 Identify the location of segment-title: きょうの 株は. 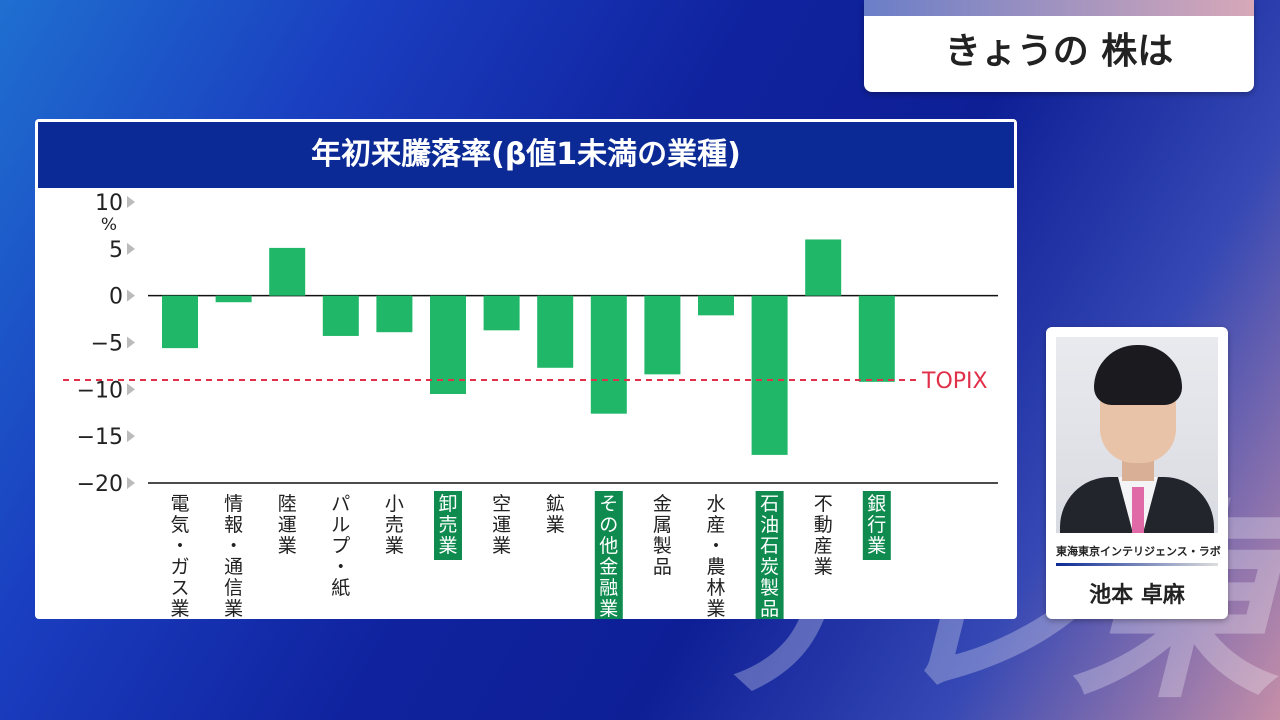
(1059, 51).